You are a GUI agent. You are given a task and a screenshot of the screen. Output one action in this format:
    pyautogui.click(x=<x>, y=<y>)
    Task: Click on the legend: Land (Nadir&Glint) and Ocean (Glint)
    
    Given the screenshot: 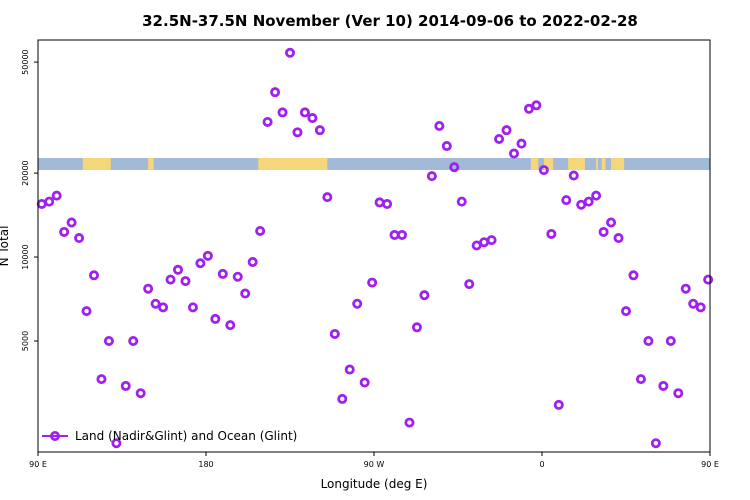 What is the action you would take?
    pyautogui.click(x=169, y=436)
    